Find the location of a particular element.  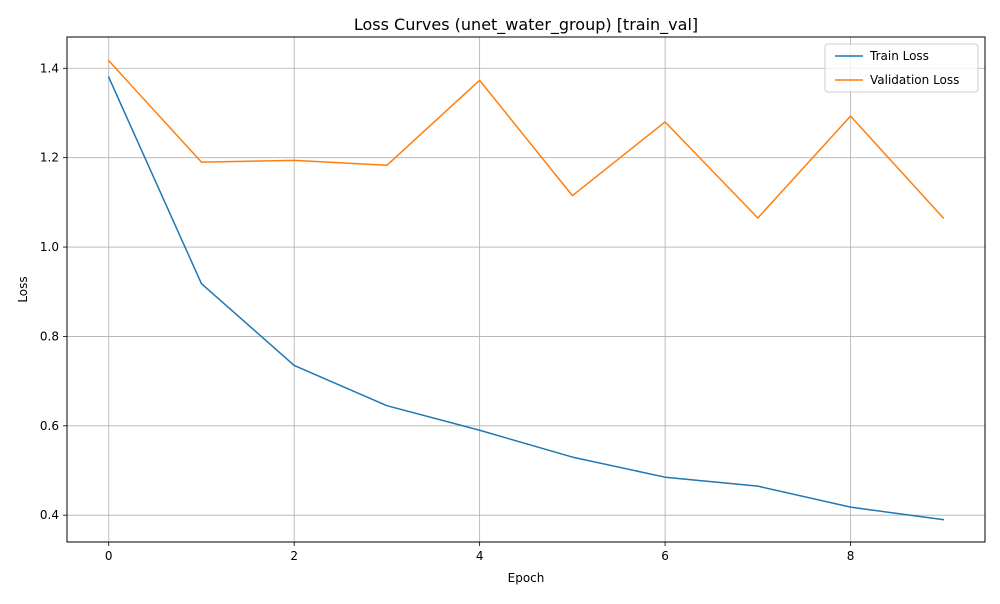

y-axis-label: Loss is located at coordinates (23, 289).